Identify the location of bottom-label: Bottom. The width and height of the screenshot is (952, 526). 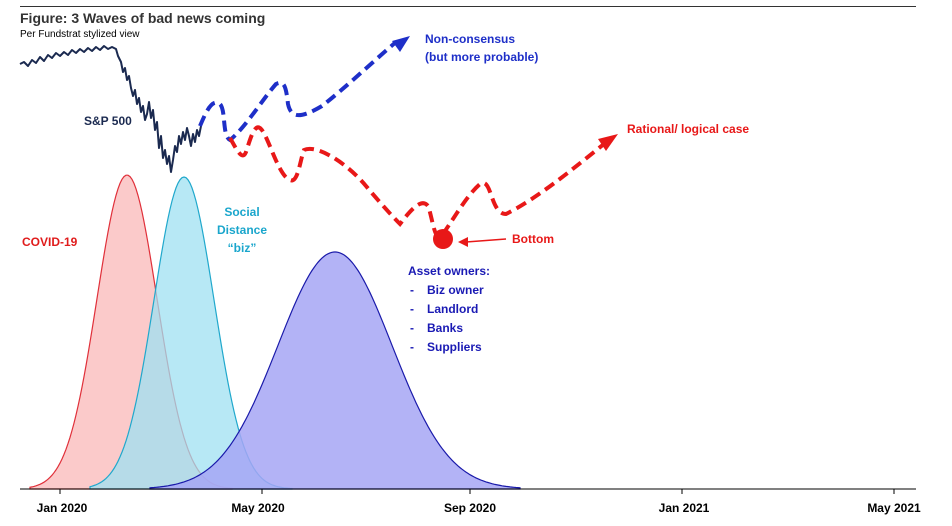
(533, 239).